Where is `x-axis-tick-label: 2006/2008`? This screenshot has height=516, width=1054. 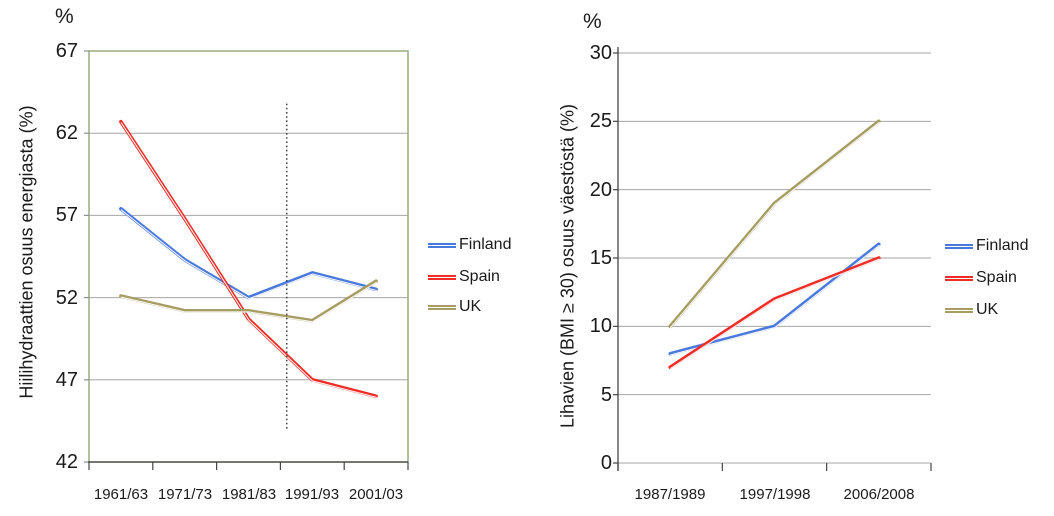
x-axis-tick-label: 2006/2008 is located at coordinates (879, 494).